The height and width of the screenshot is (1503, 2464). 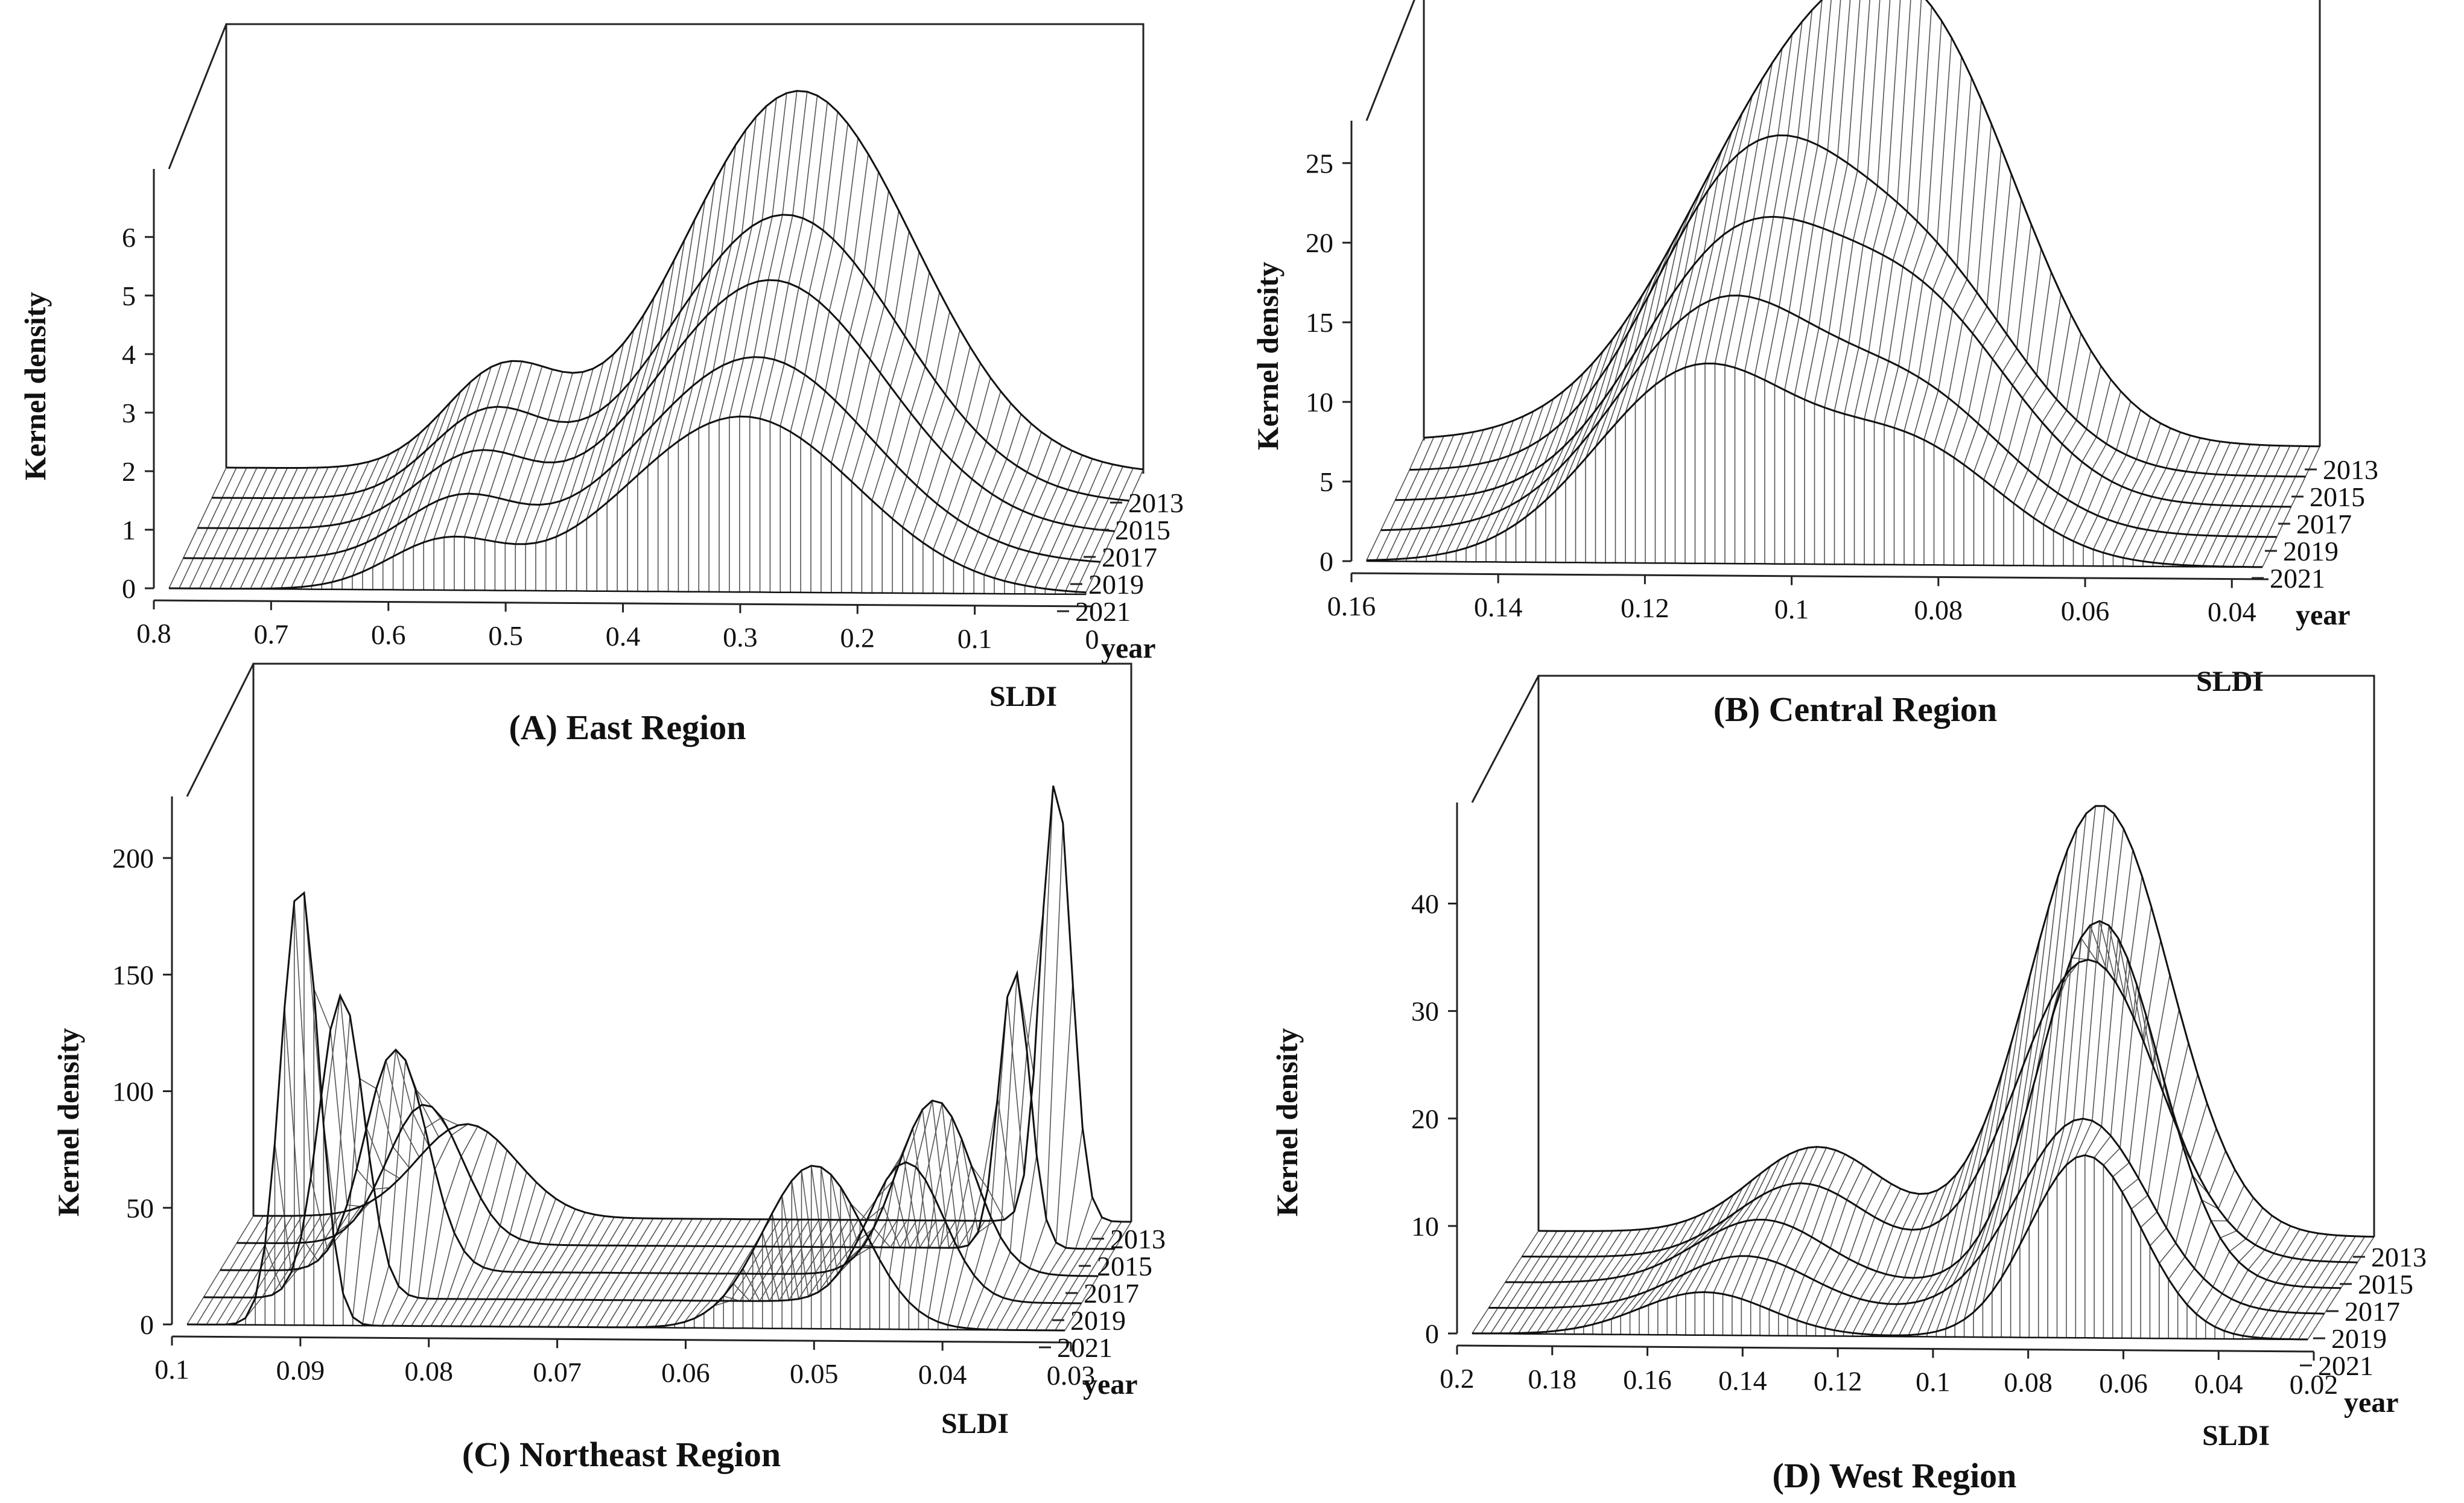 What do you see at coordinates (300, 1370) in the screenshot?
I see `x-tick-label: 0.09` at bounding box center [300, 1370].